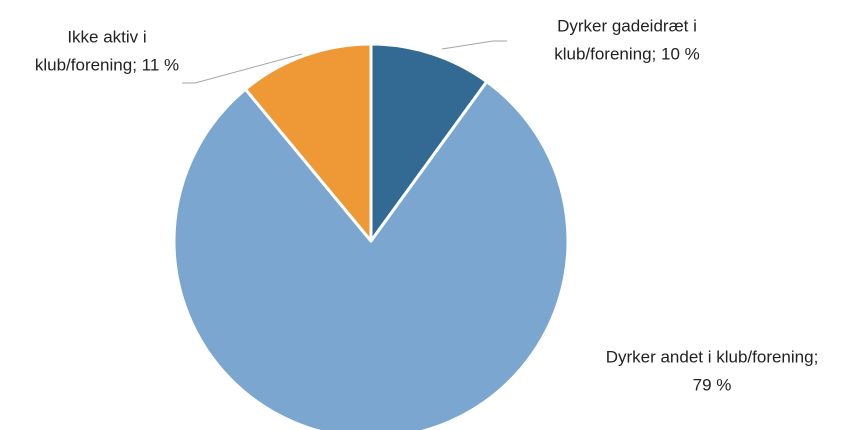  Describe the element at coordinates (627, 53) in the screenshot. I see `data-label: klub/forening; 10 %` at that location.